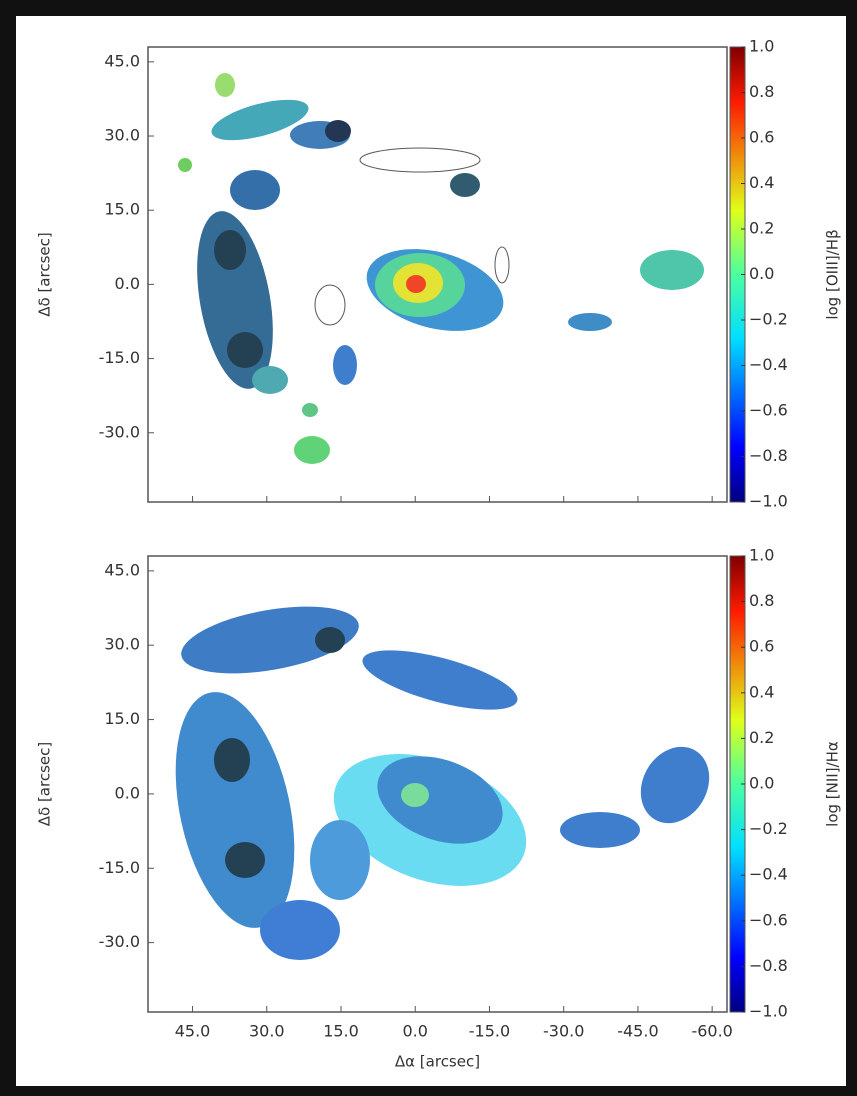 The width and height of the screenshot is (857, 1096). I want to click on colorbar-label: log [OIII]/Hβ, so click(833, 274).